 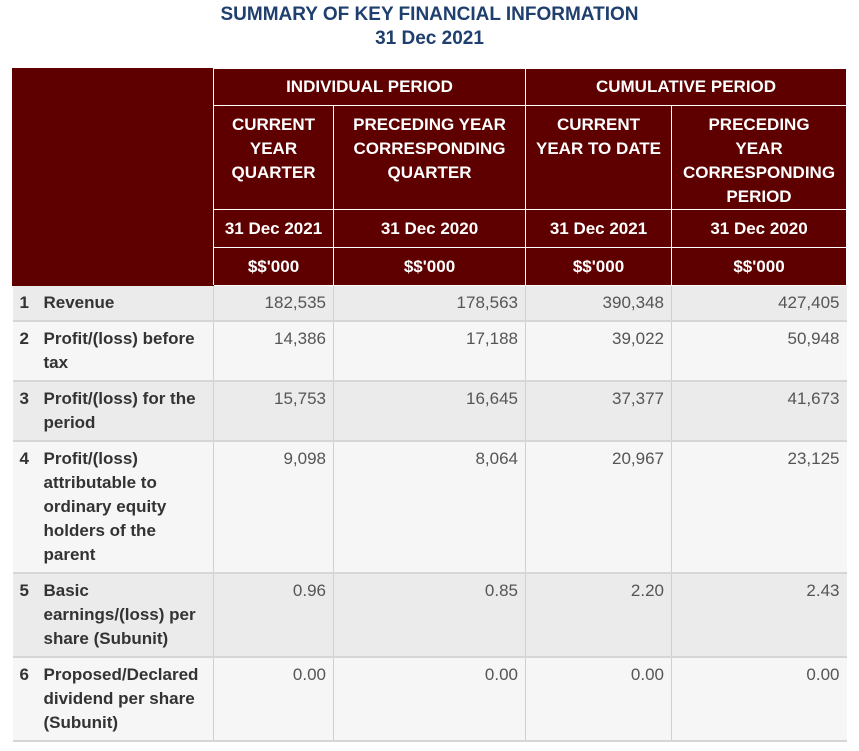 I want to click on row-value: 16,645, so click(x=429, y=411).